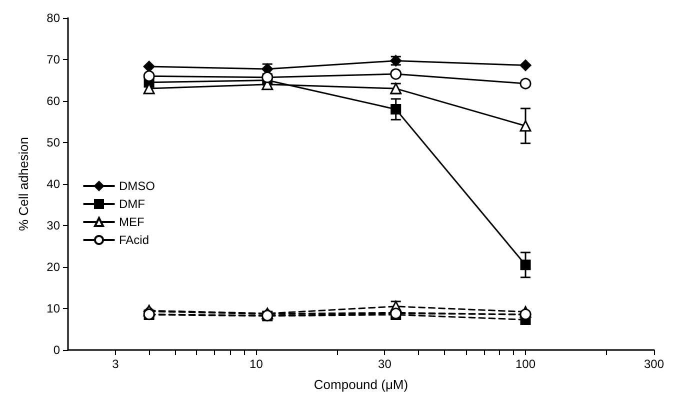 The image size is (675, 404). What do you see at coordinates (134, 240) in the screenshot?
I see `legend-label: FAcid` at bounding box center [134, 240].